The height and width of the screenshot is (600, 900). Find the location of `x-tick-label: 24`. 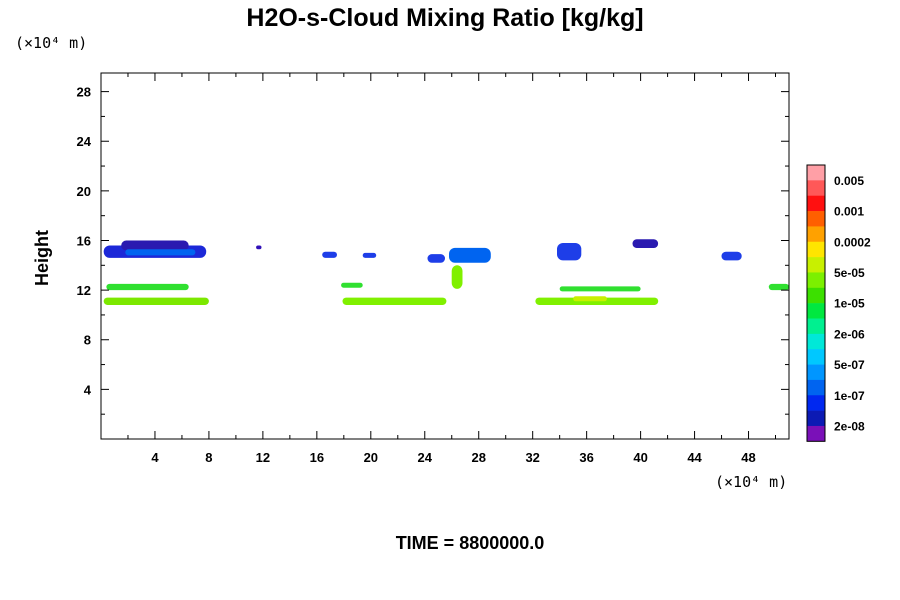

x-tick-label: 24 is located at coordinates (425, 457).